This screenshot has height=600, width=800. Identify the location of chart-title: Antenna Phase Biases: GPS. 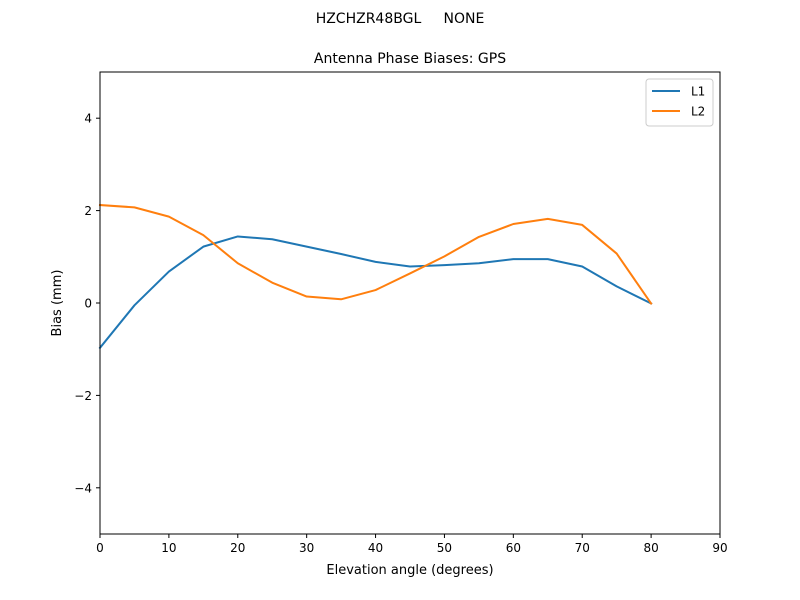
(410, 59).